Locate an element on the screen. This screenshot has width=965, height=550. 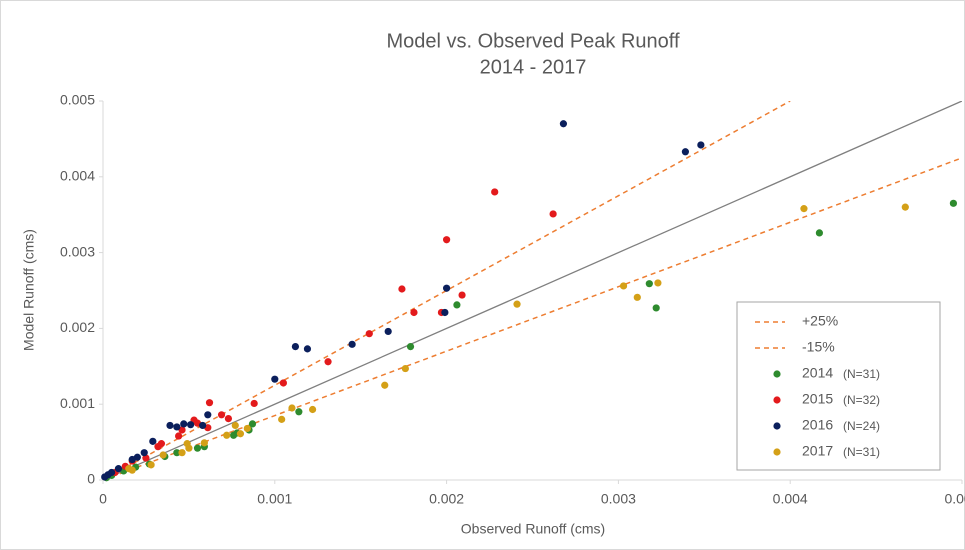
y-tick-label: 0.005 is located at coordinates (77, 100).